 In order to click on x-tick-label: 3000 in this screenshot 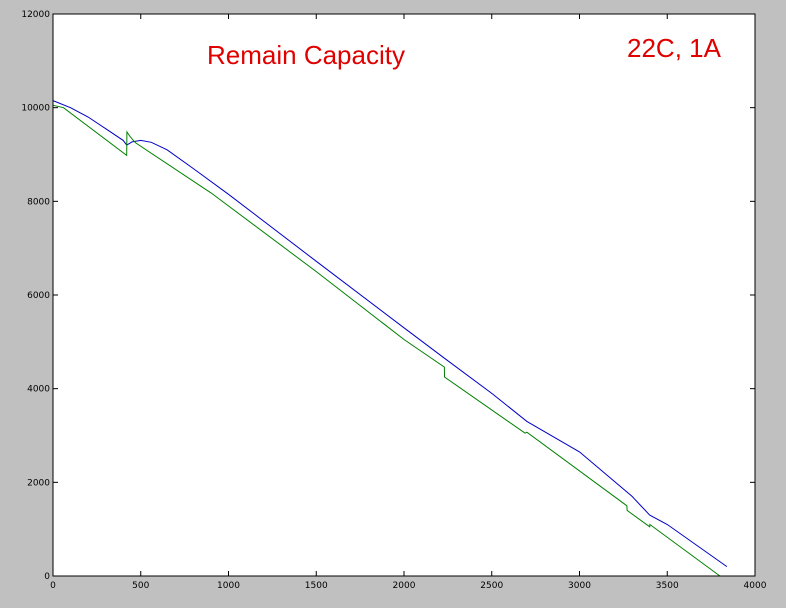, I will do `click(579, 586)`.